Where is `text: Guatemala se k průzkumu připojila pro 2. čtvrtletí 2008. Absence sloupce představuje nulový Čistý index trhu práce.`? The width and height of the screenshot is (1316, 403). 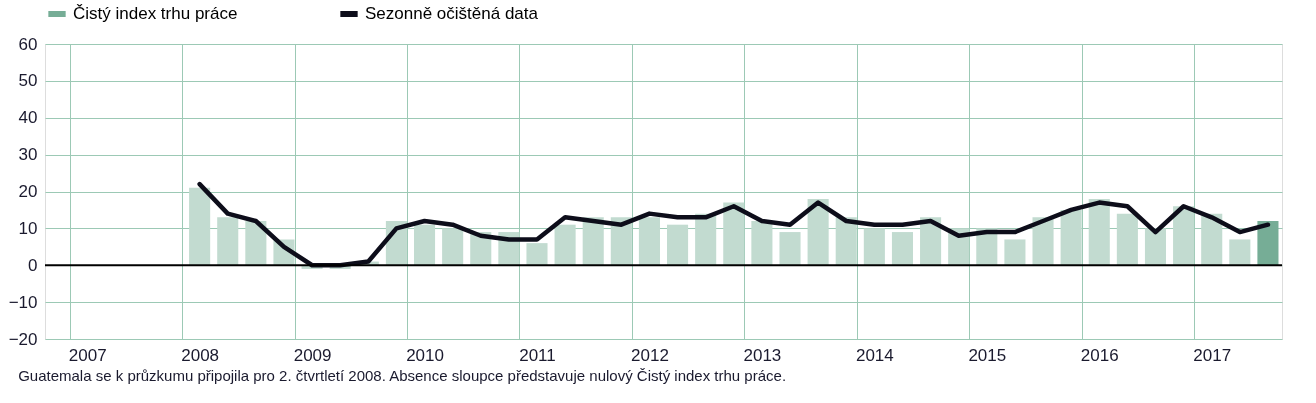 text: Guatemala se k průzkumu připojila pro 2. čtvrtletí 2008. Absence sloupce představuje nulový Čistý index trhu práce. is located at coordinates (402, 375).